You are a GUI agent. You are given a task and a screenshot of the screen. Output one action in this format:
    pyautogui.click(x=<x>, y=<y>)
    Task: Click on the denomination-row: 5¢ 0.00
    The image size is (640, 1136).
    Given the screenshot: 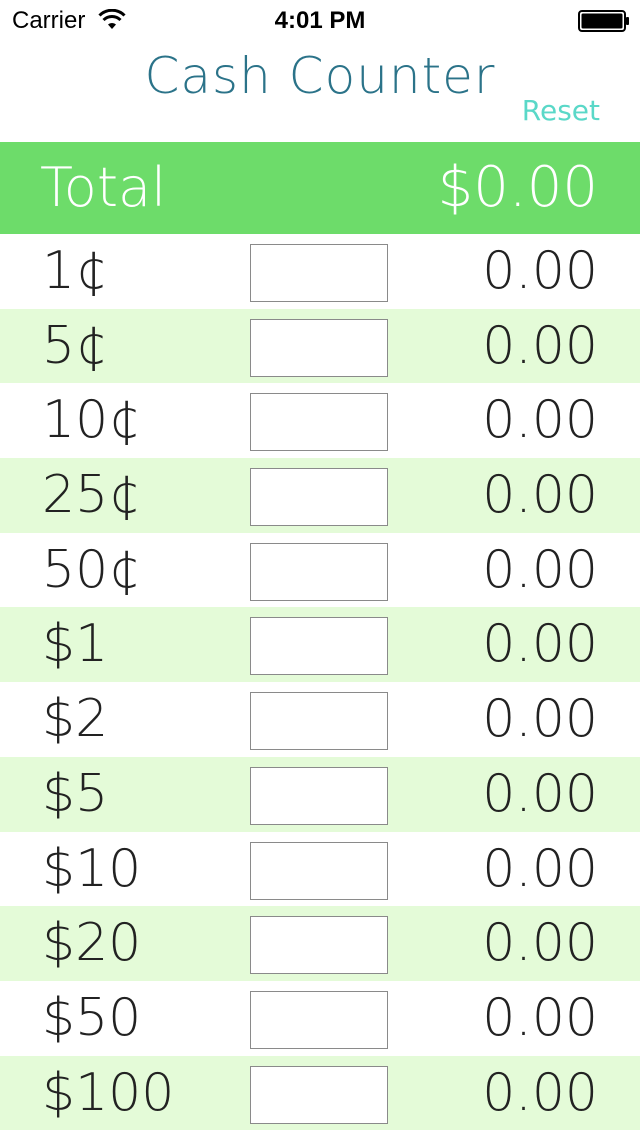 What is the action you would take?
    pyautogui.click(x=320, y=346)
    